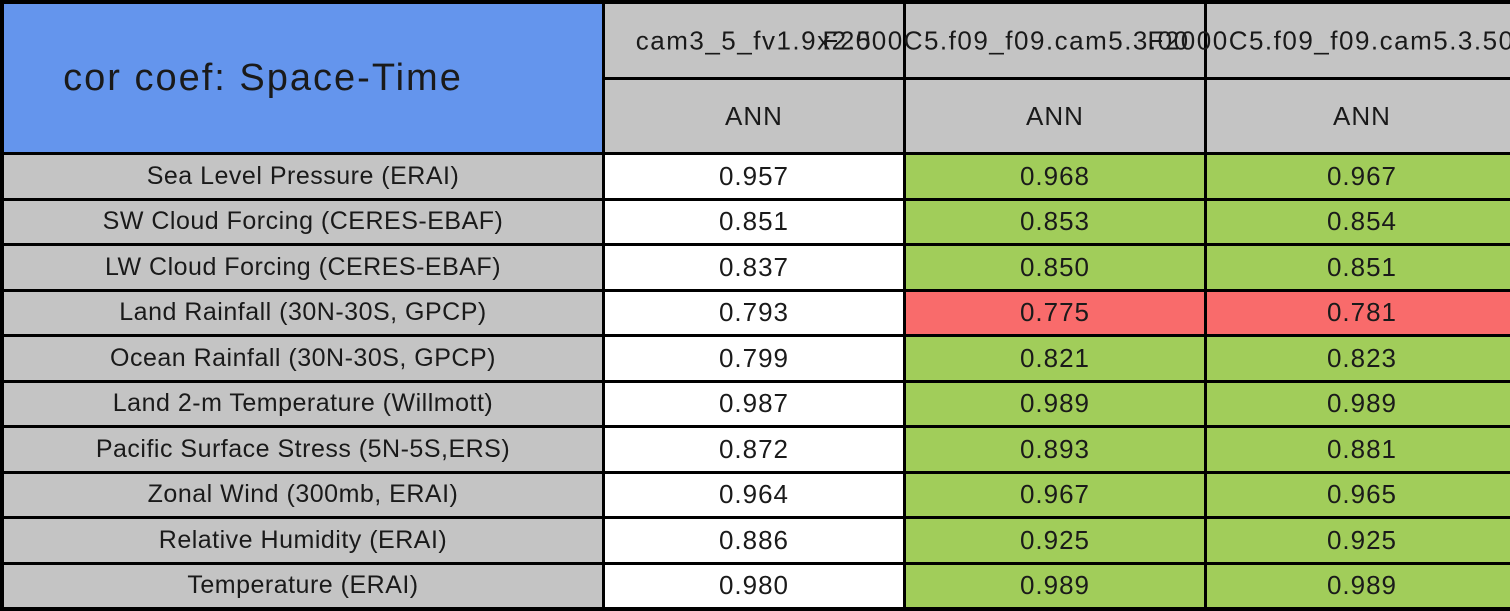 Image resolution: width=1510 pixels, height=611 pixels. I want to click on table-title-cell: cor coef: Space-Time, so click(303, 78).